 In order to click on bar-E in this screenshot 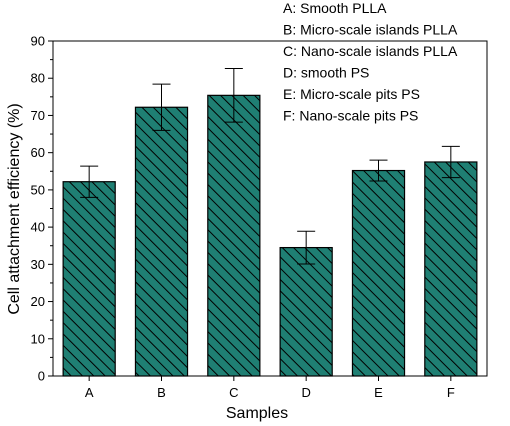, I will do `click(378, 273)`.